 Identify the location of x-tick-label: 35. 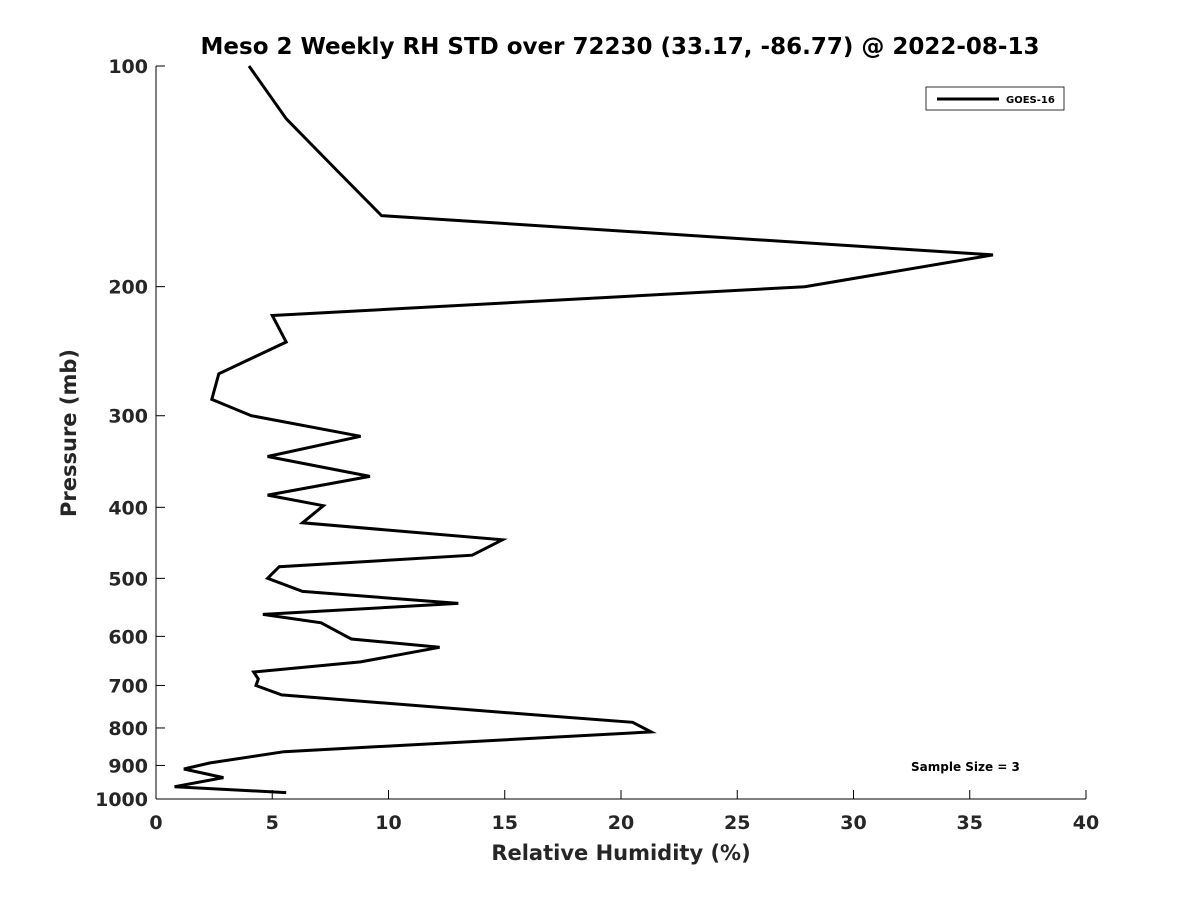
(970, 823).